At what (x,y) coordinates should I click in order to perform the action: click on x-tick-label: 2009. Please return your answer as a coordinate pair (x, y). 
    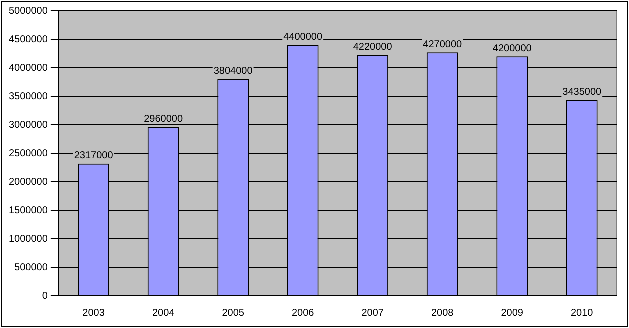
    Looking at the image, I should click on (512, 313).